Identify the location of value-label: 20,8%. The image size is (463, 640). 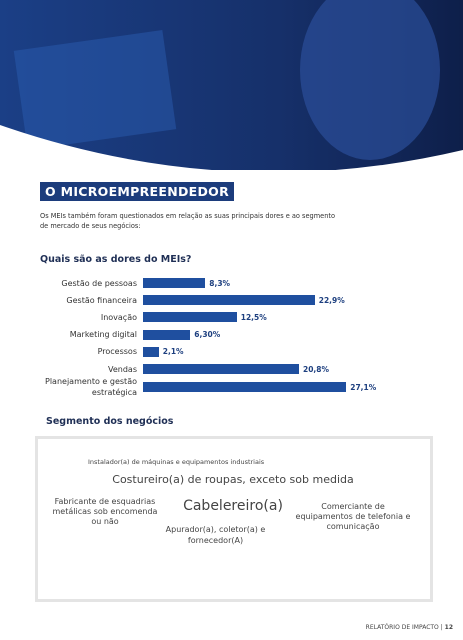
(316, 369).